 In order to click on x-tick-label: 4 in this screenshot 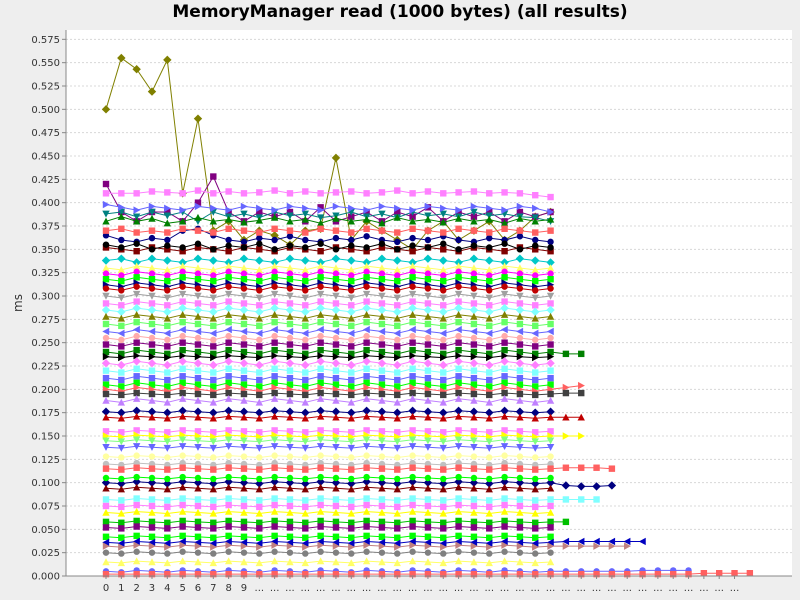, I will do `click(167, 588)`.